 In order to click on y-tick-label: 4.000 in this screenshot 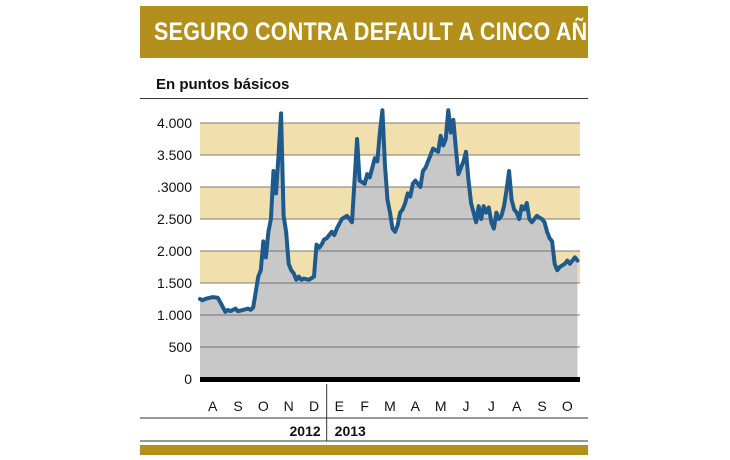, I will do `click(174, 123)`.